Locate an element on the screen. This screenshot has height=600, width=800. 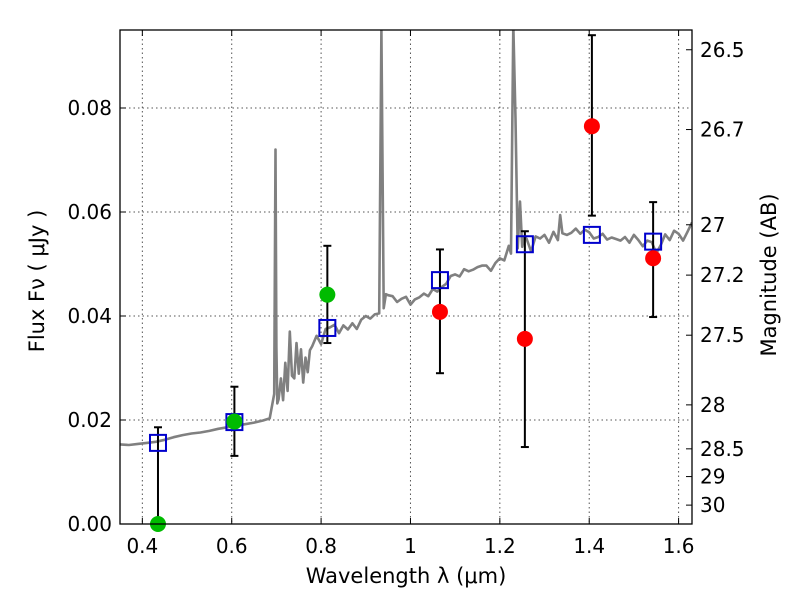
mag-tick-label: 28 is located at coordinates (712, 405).